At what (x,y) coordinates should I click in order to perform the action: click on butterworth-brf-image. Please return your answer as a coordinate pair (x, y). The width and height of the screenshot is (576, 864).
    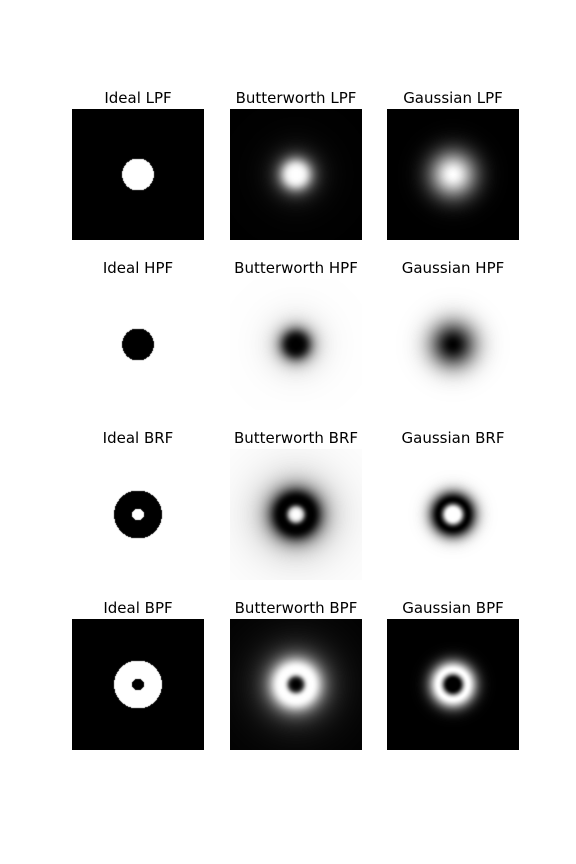
    Looking at the image, I should click on (296, 514).